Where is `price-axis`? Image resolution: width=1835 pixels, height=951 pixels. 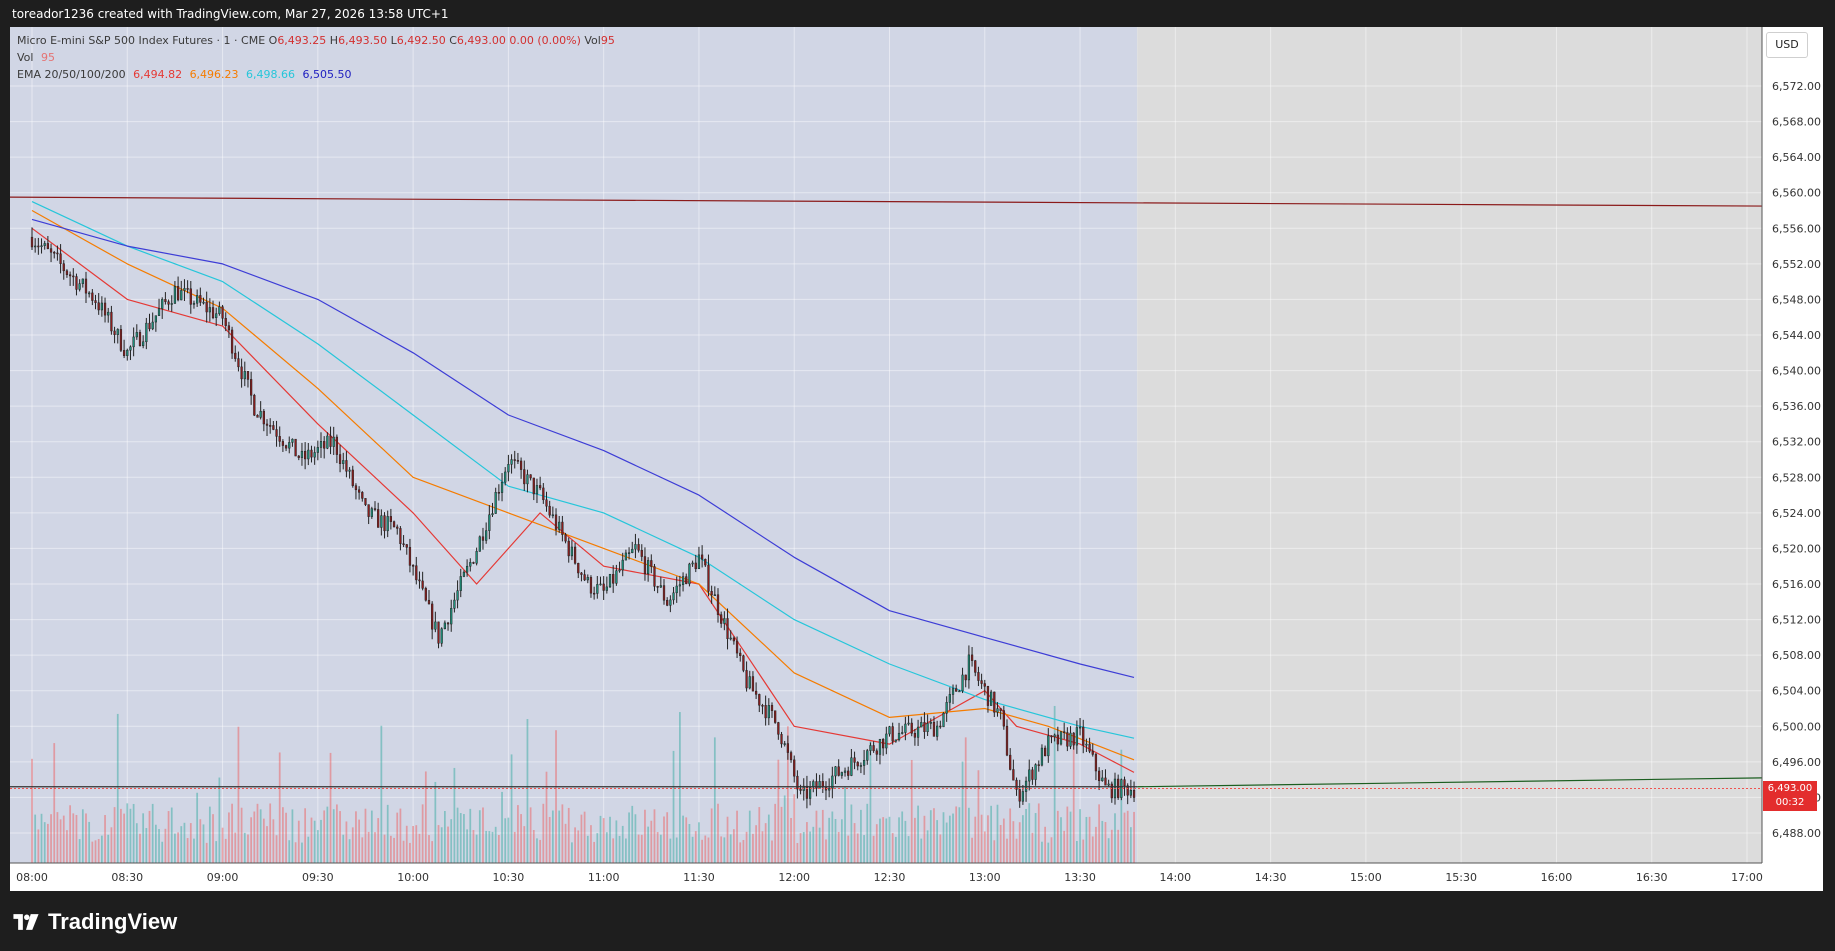 price-axis is located at coordinates (1792, 459).